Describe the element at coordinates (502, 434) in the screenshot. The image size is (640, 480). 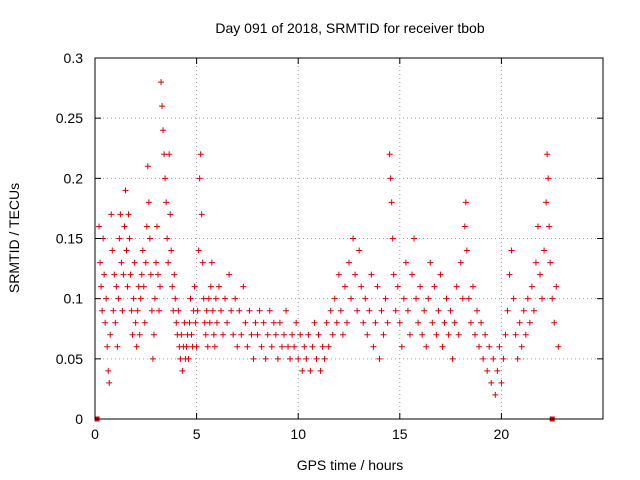
I see `x-tick-label: 20` at that location.